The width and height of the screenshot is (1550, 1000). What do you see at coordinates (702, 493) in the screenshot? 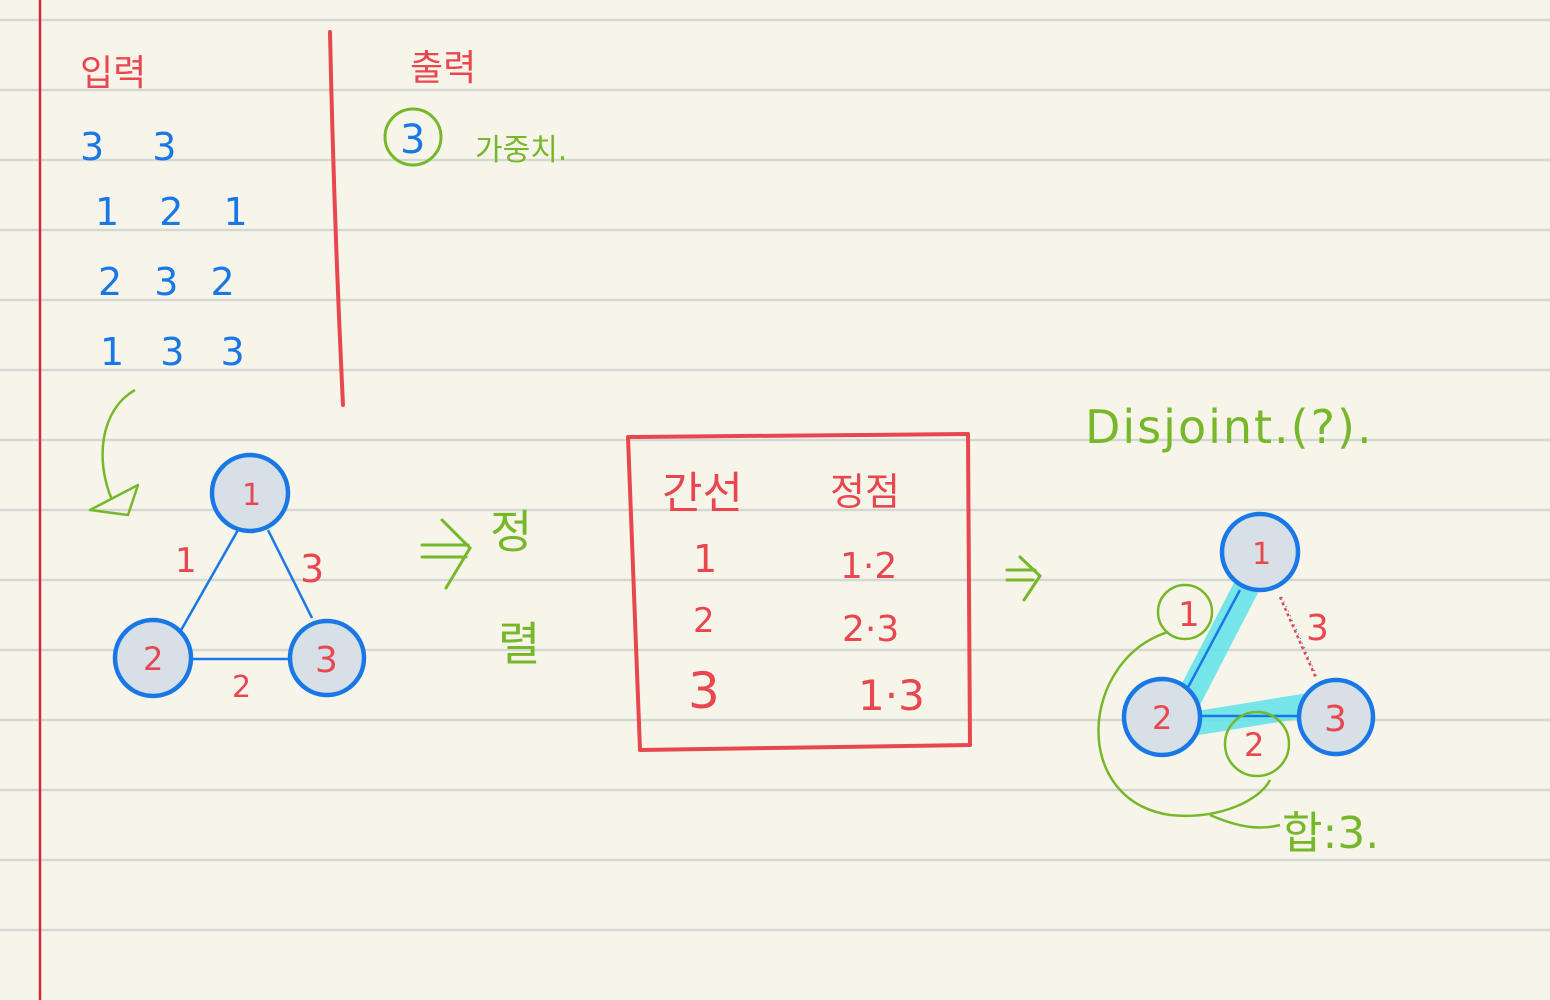
I see `table-header-edge: 간선` at bounding box center [702, 493].